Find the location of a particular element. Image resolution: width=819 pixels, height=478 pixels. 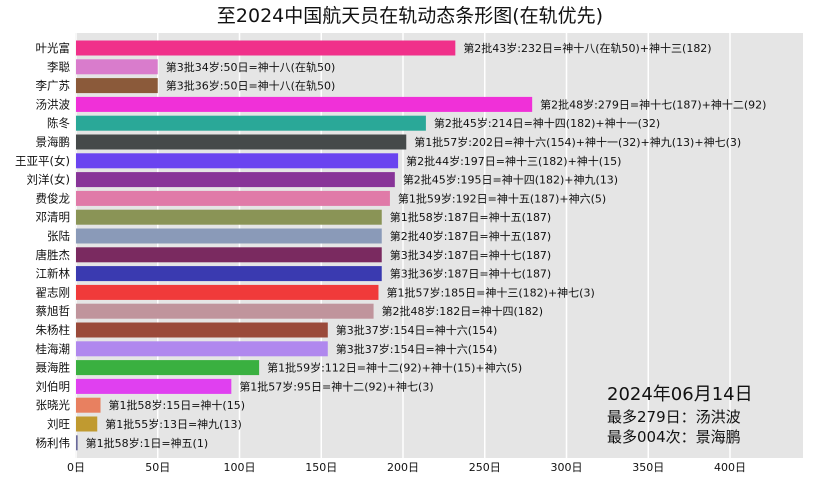

category-label: 刘旺 is located at coordinates (58, 424).